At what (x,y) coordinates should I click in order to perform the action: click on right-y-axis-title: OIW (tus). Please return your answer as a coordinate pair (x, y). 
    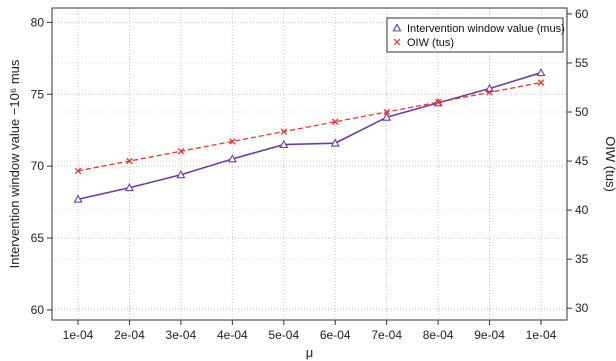
    Looking at the image, I should click on (609, 164).